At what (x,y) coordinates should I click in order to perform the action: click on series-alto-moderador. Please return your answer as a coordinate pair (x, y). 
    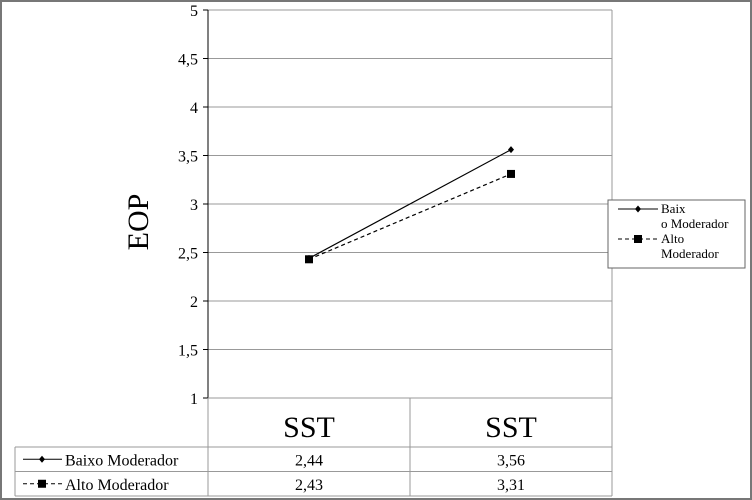
    Looking at the image, I should click on (410, 216).